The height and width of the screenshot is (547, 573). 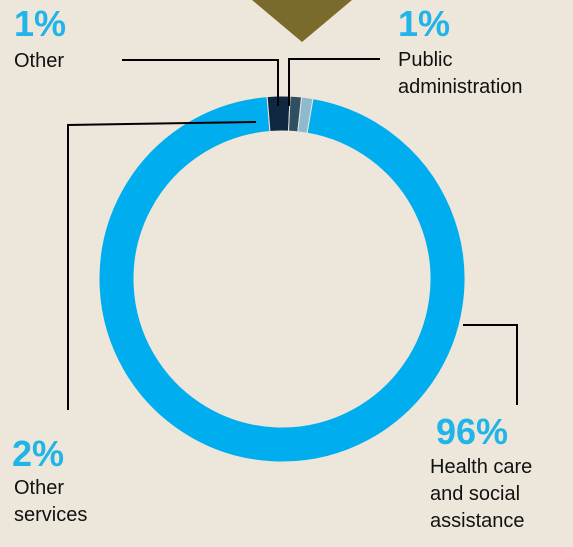 What do you see at coordinates (472, 431) in the screenshot?
I see `percent-label-health-care: 96%` at bounding box center [472, 431].